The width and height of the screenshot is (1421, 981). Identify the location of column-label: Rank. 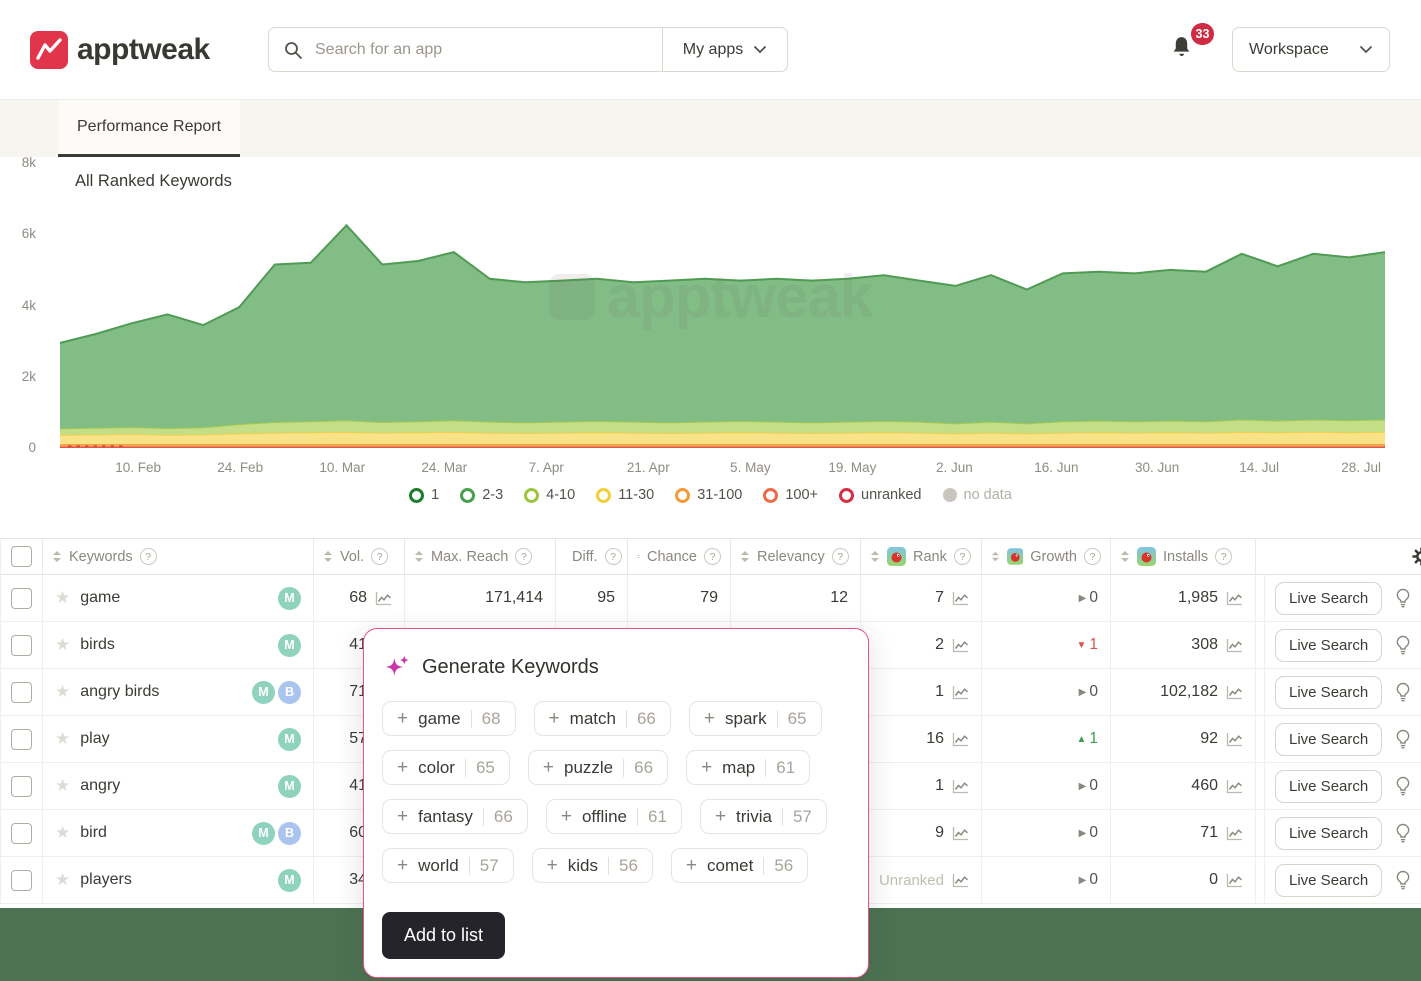
(930, 556).